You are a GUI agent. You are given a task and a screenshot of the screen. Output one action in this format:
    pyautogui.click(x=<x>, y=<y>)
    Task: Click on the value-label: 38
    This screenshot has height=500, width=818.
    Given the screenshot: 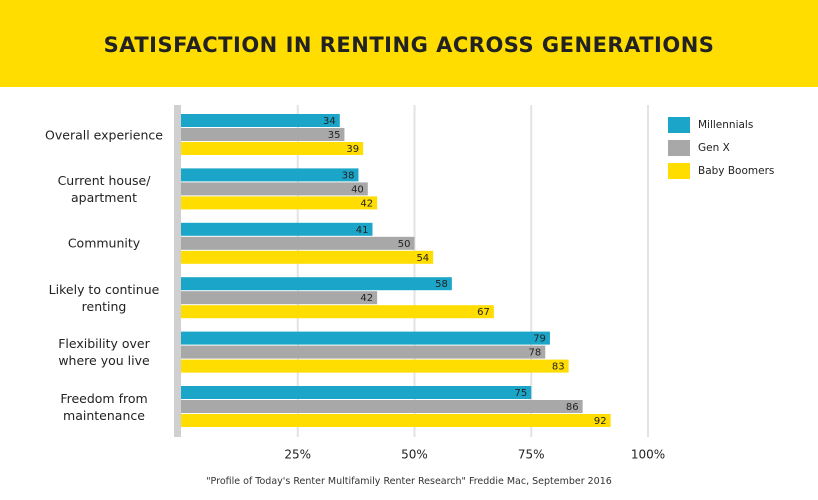 What is the action you would take?
    pyautogui.click(x=348, y=175)
    